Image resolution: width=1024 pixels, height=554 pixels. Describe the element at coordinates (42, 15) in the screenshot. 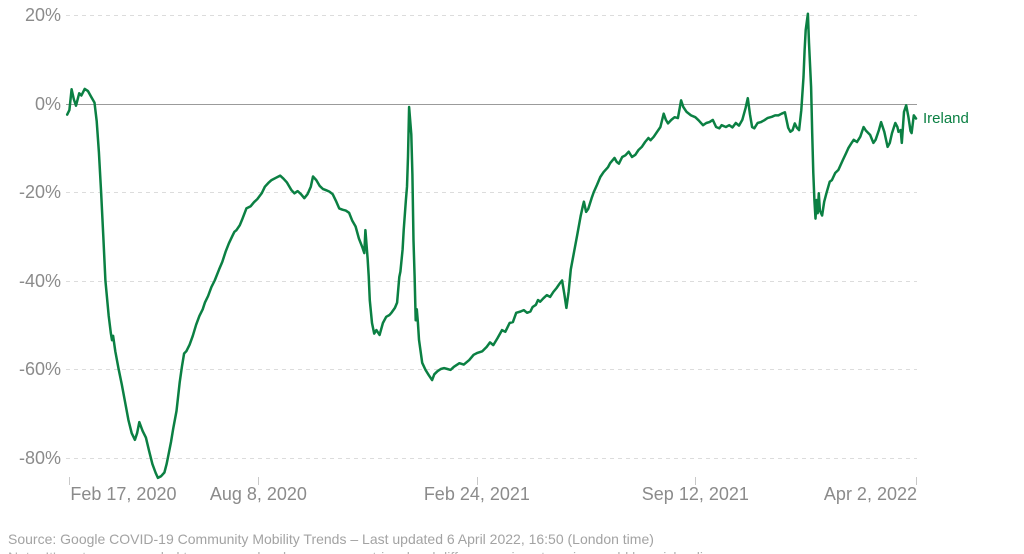

I see `y-axis-label-20: 20%` at that location.